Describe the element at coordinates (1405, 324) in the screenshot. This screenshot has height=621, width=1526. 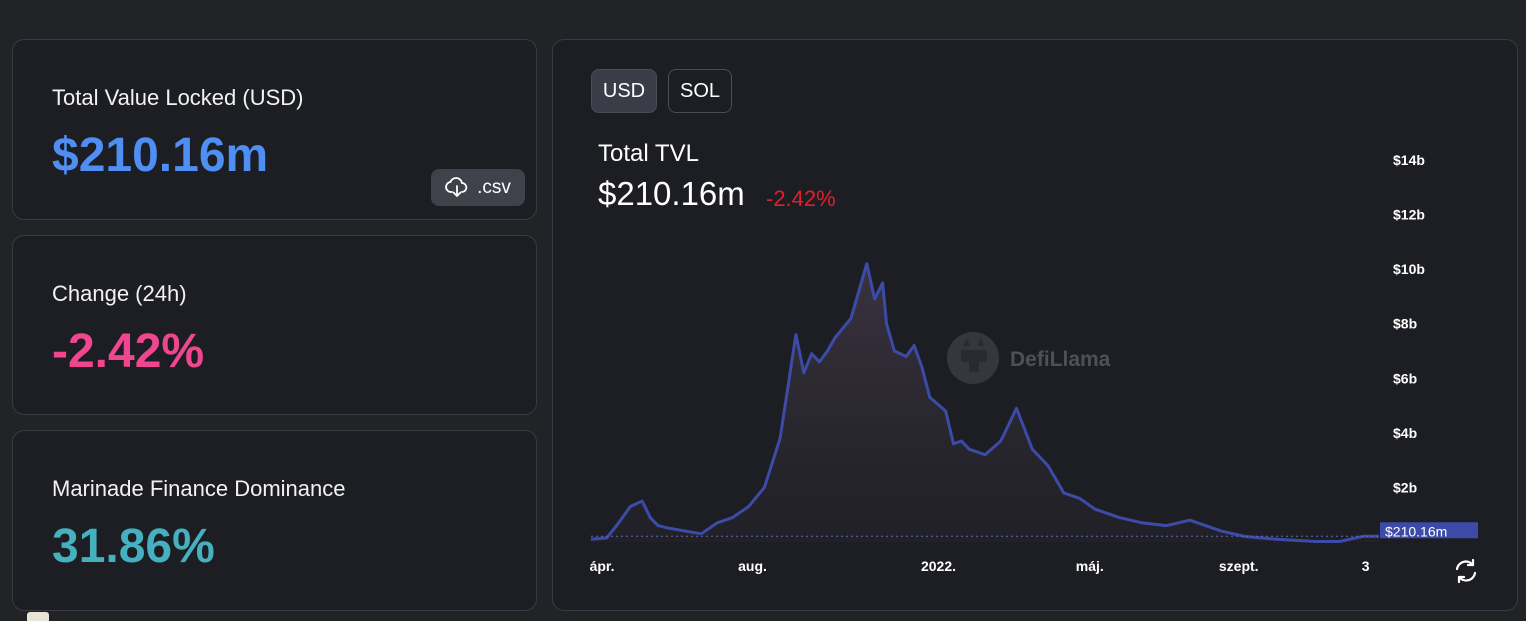
I see `y-tick-label: $8b` at that location.